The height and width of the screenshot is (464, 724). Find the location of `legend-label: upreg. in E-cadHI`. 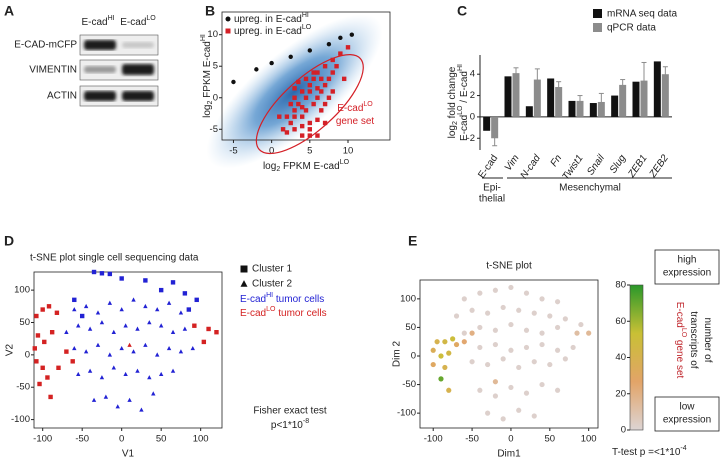

legend-label: upreg. in E-cadHI is located at coordinates (271, 18).